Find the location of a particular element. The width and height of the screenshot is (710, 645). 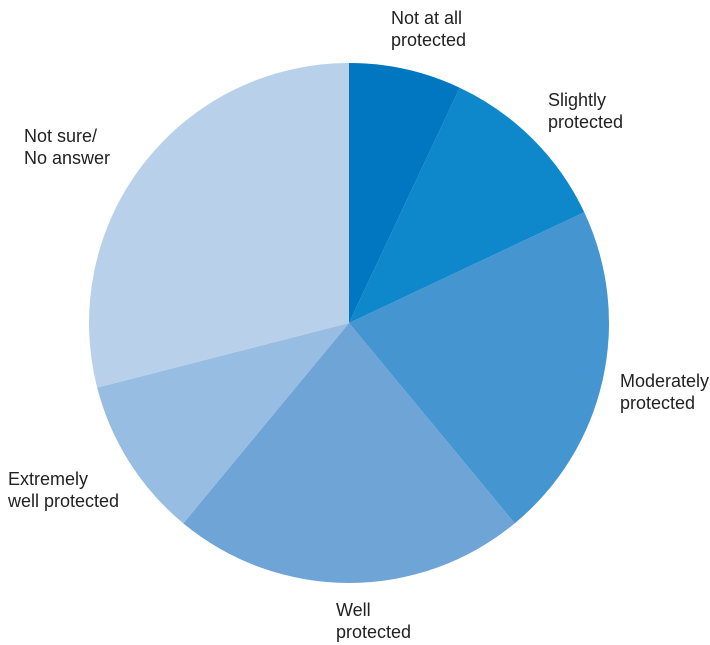

slice-label-not-sure-no-answer: Not sure/No answer is located at coordinates (67, 147).